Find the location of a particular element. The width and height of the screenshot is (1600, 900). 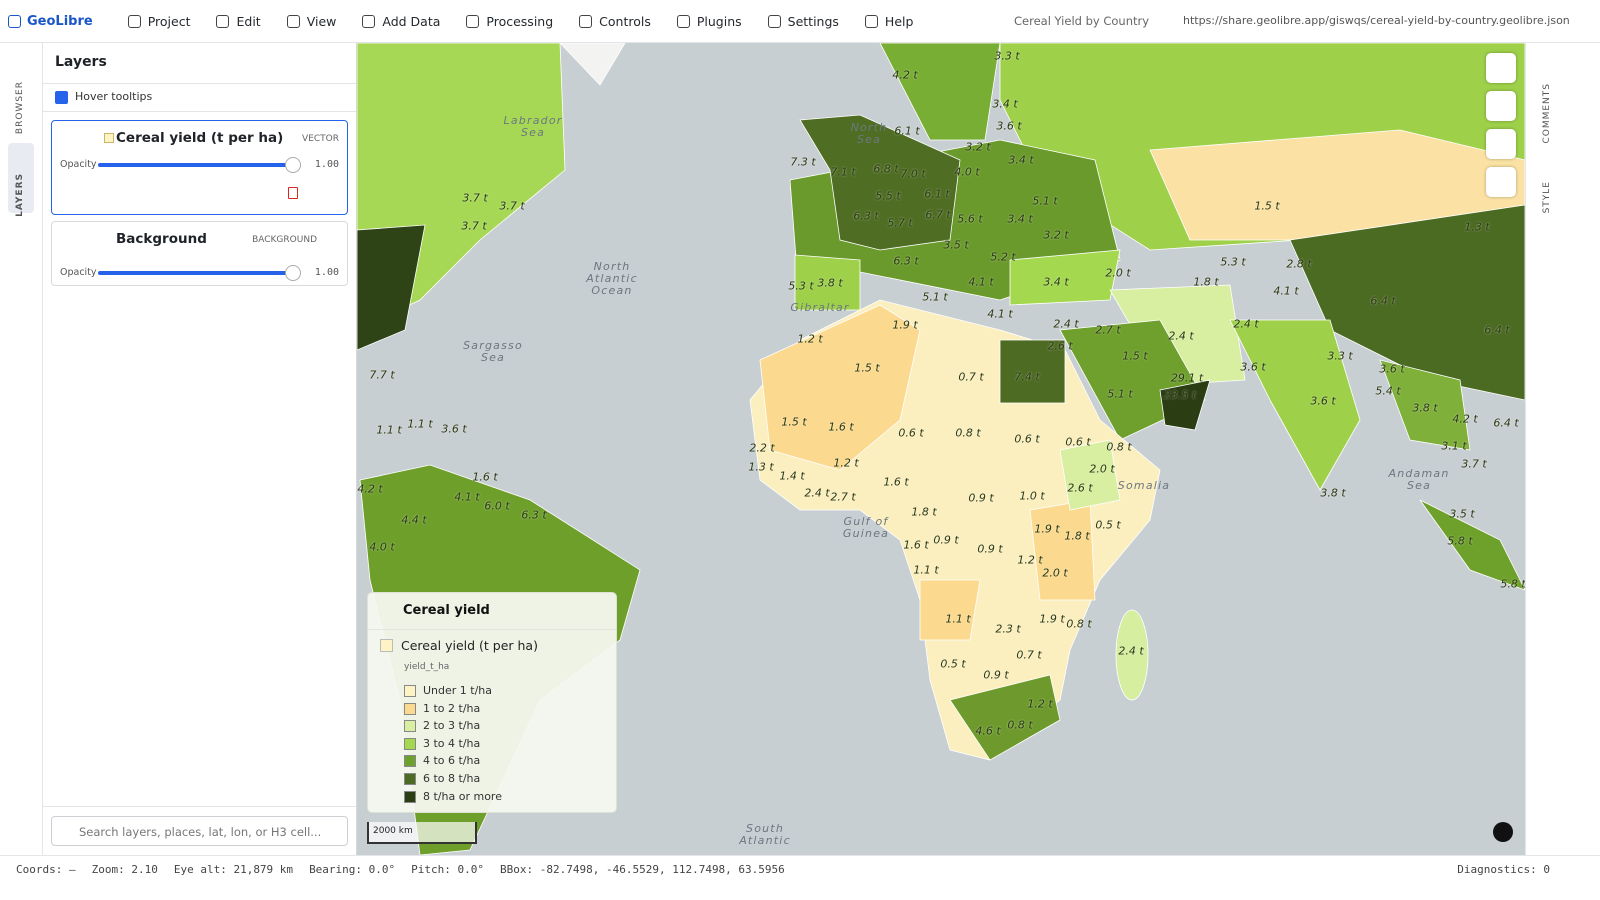

menu-label: Project is located at coordinates (169, 21).